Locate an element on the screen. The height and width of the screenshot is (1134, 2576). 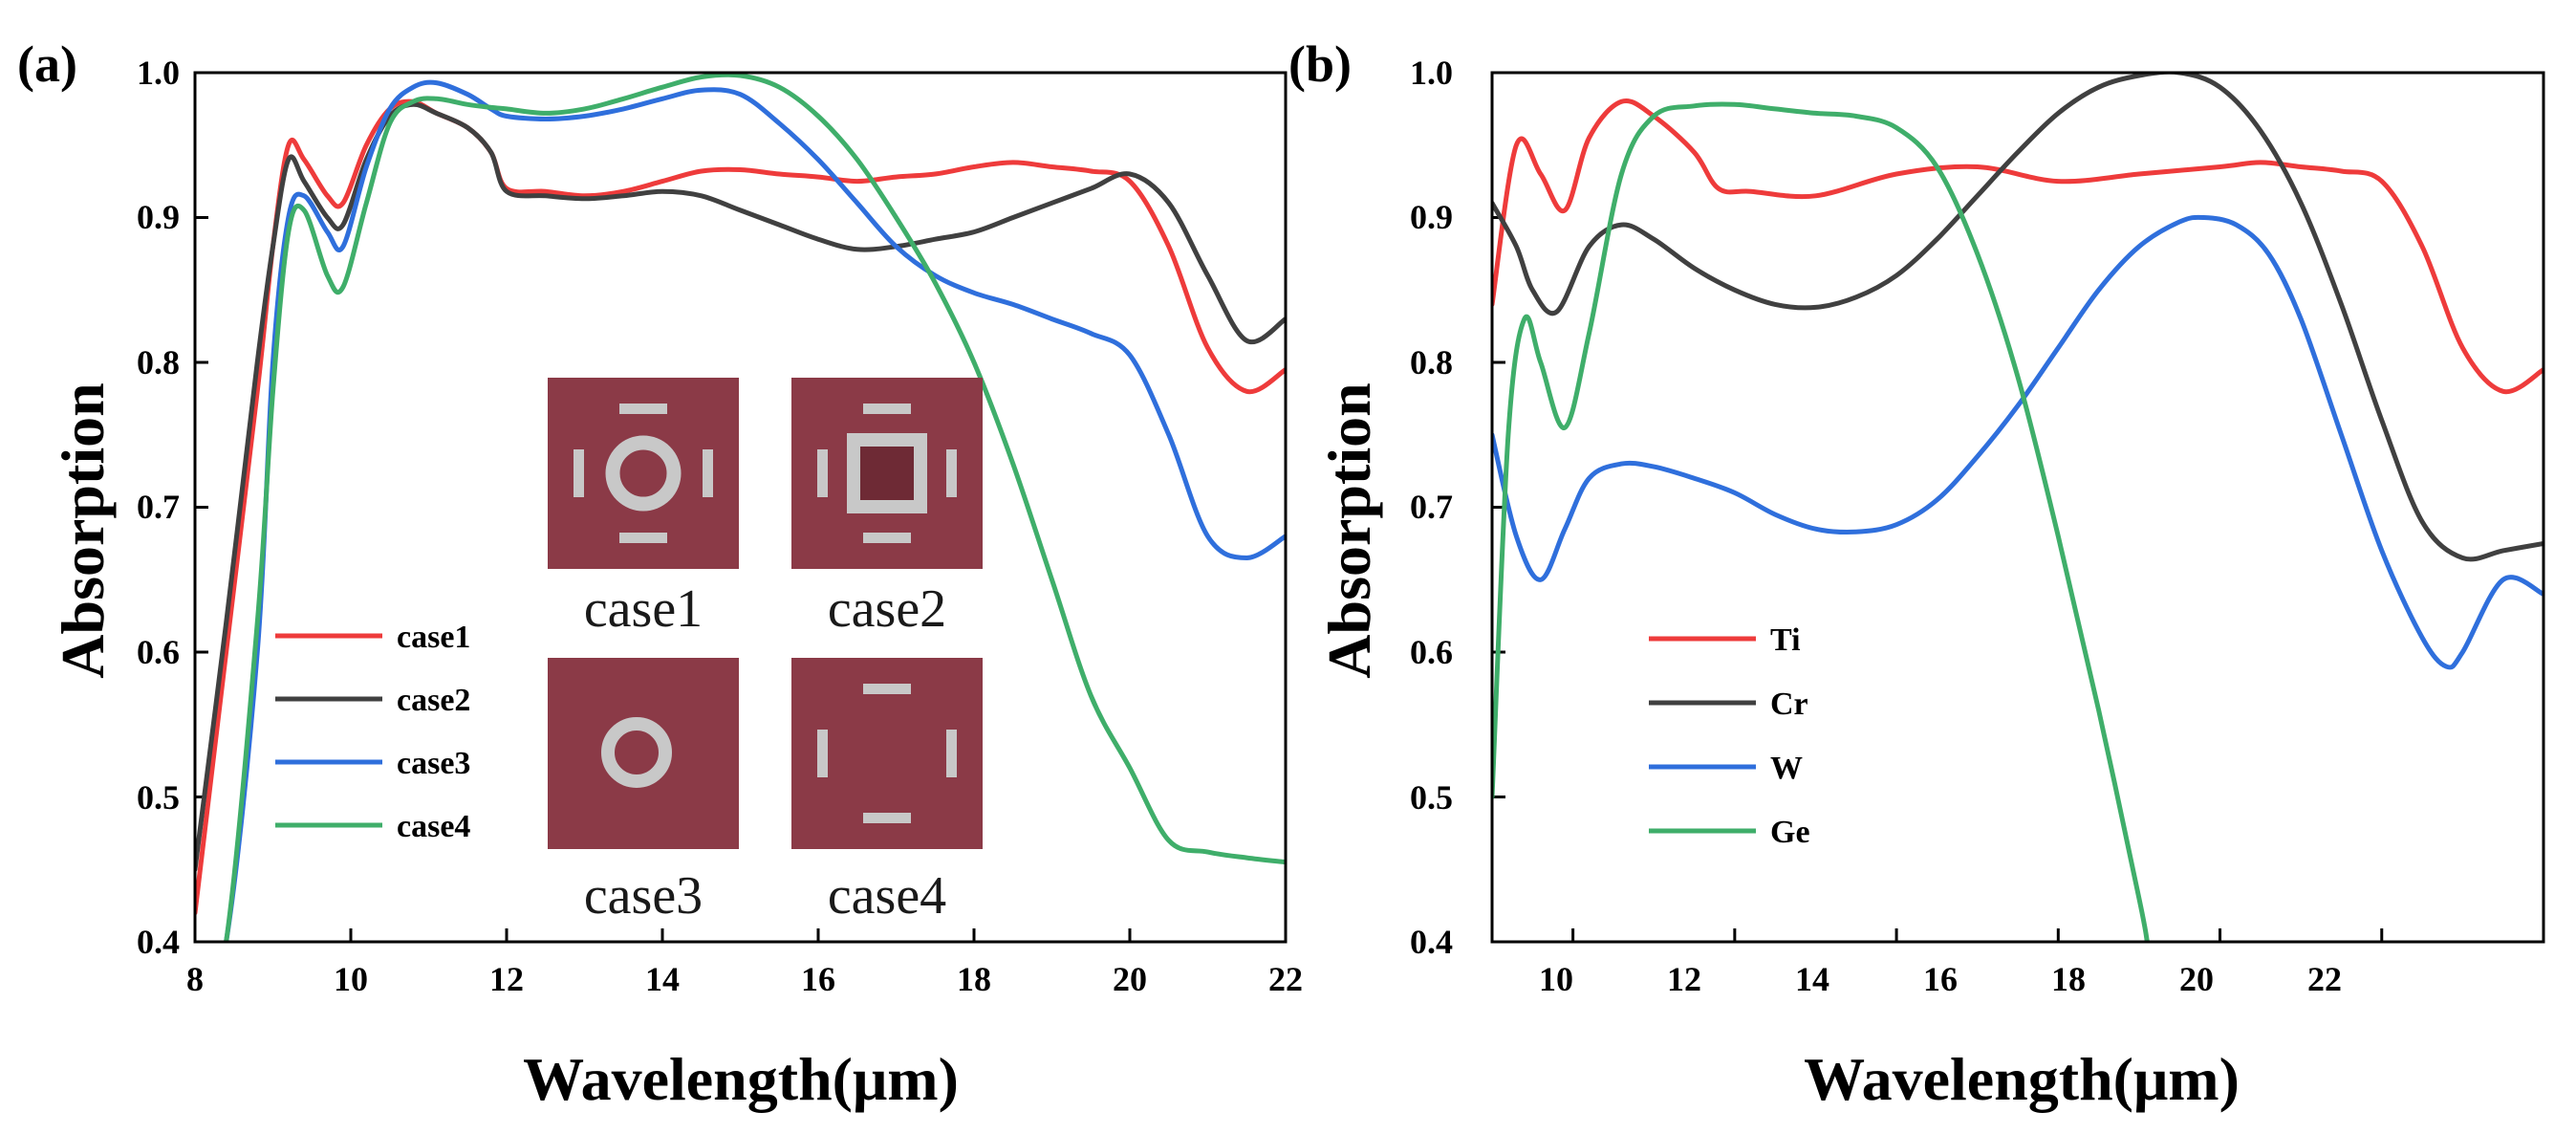
panel-b-legend: Ti Cr W Ge is located at coordinates (1729, 736).